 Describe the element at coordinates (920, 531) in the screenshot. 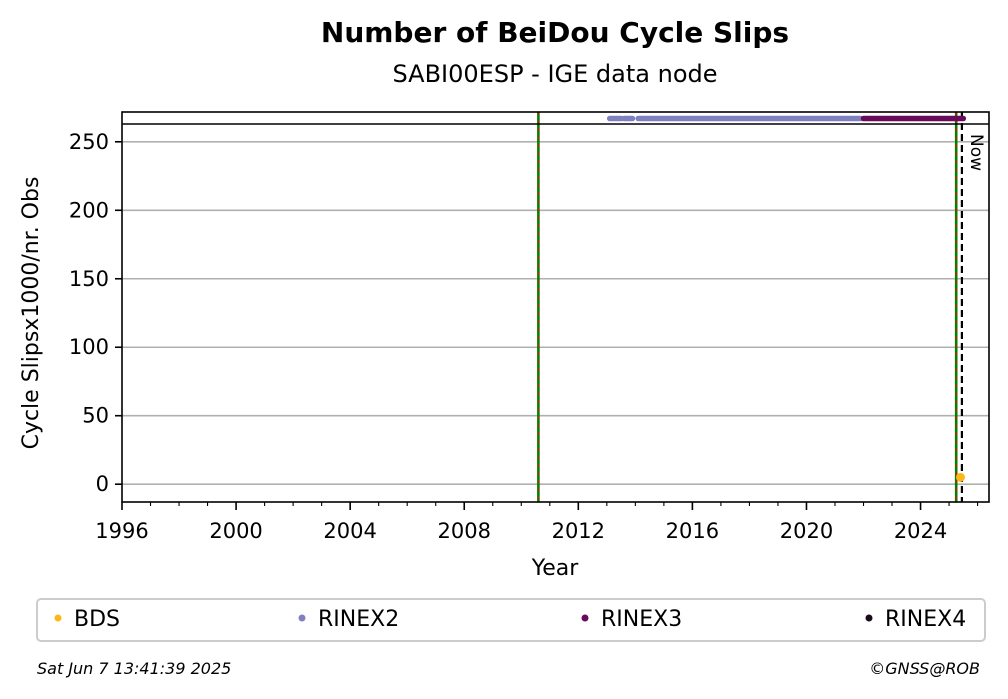

I see `x-tick-label: 2024` at that location.